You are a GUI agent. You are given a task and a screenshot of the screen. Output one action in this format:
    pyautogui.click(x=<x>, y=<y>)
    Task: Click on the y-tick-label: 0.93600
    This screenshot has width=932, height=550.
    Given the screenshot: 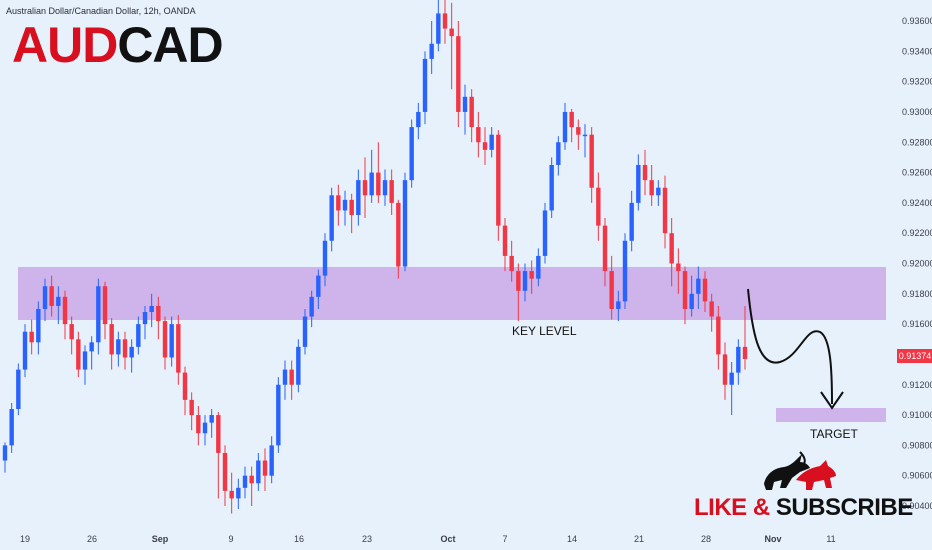 What is the action you would take?
    pyautogui.click(x=917, y=21)
    